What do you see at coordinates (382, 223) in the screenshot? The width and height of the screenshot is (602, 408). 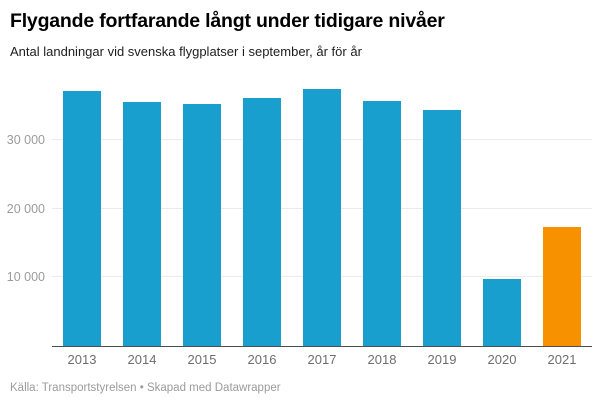 I see `bar-2018` at bounding box center [382, 223].